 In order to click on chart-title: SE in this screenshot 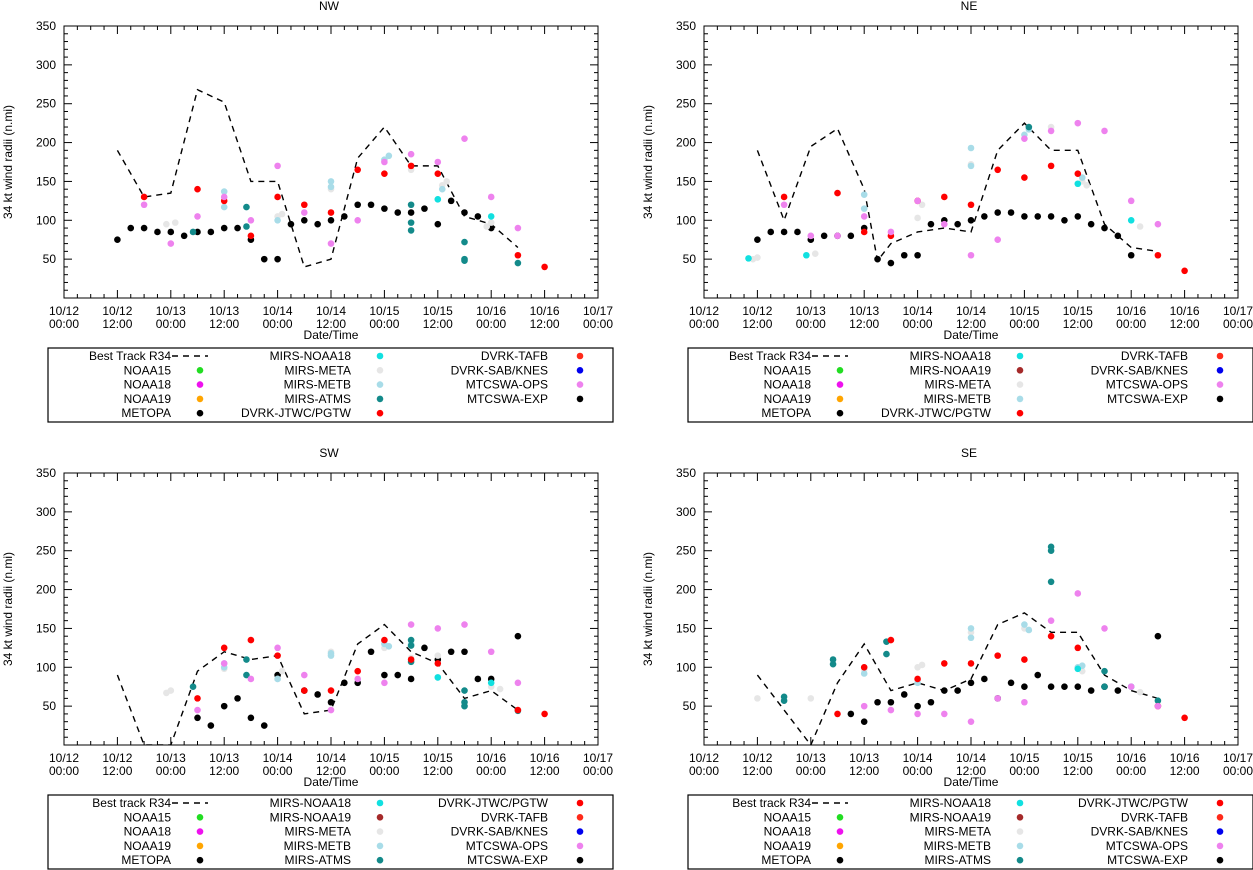, I will do `click(969, 453)`.